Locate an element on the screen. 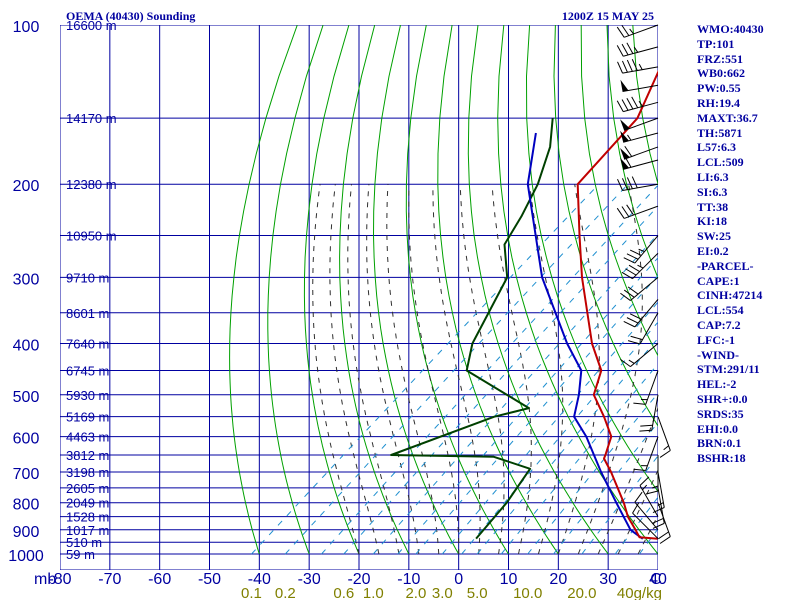 Image resolution: width=800 pixels, height=600 pixels. pressure-tick-label: 700 is located at coordinates (26, 474).